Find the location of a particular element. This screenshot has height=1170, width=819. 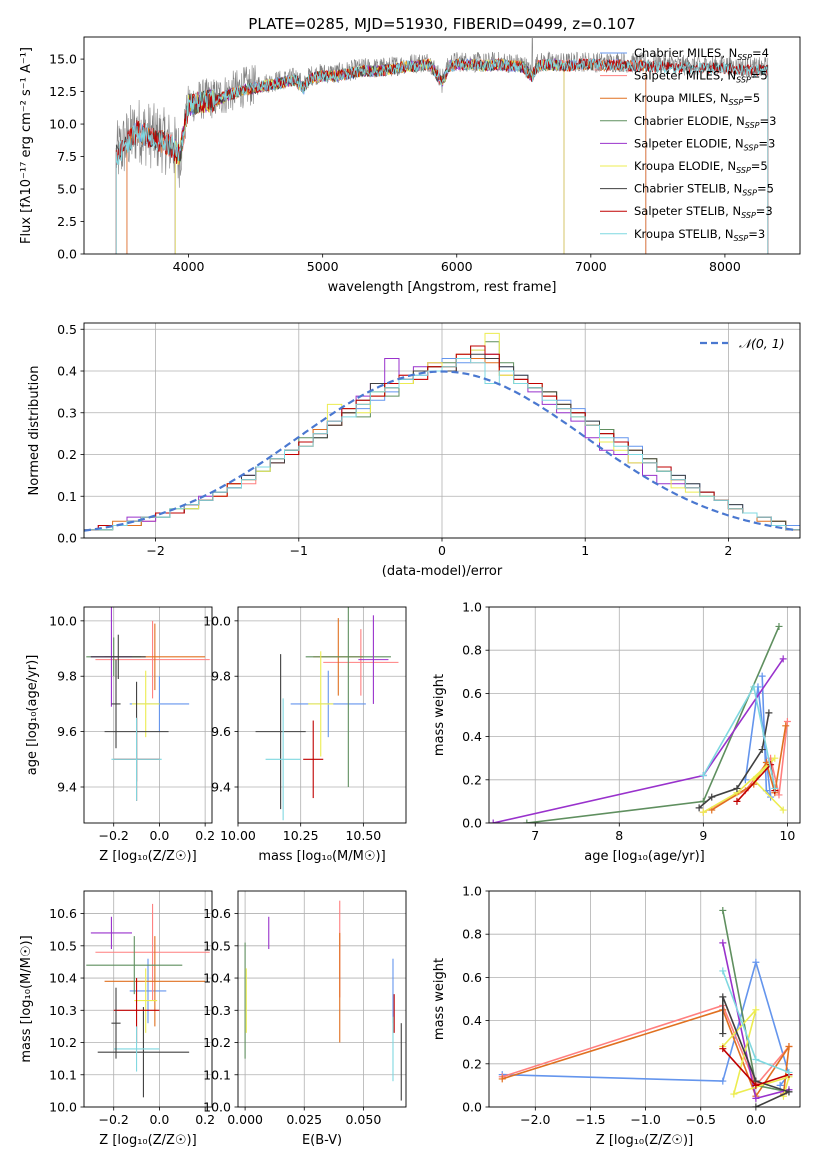

y-tick-label: 0.5 is located at coordinates (67, 329).